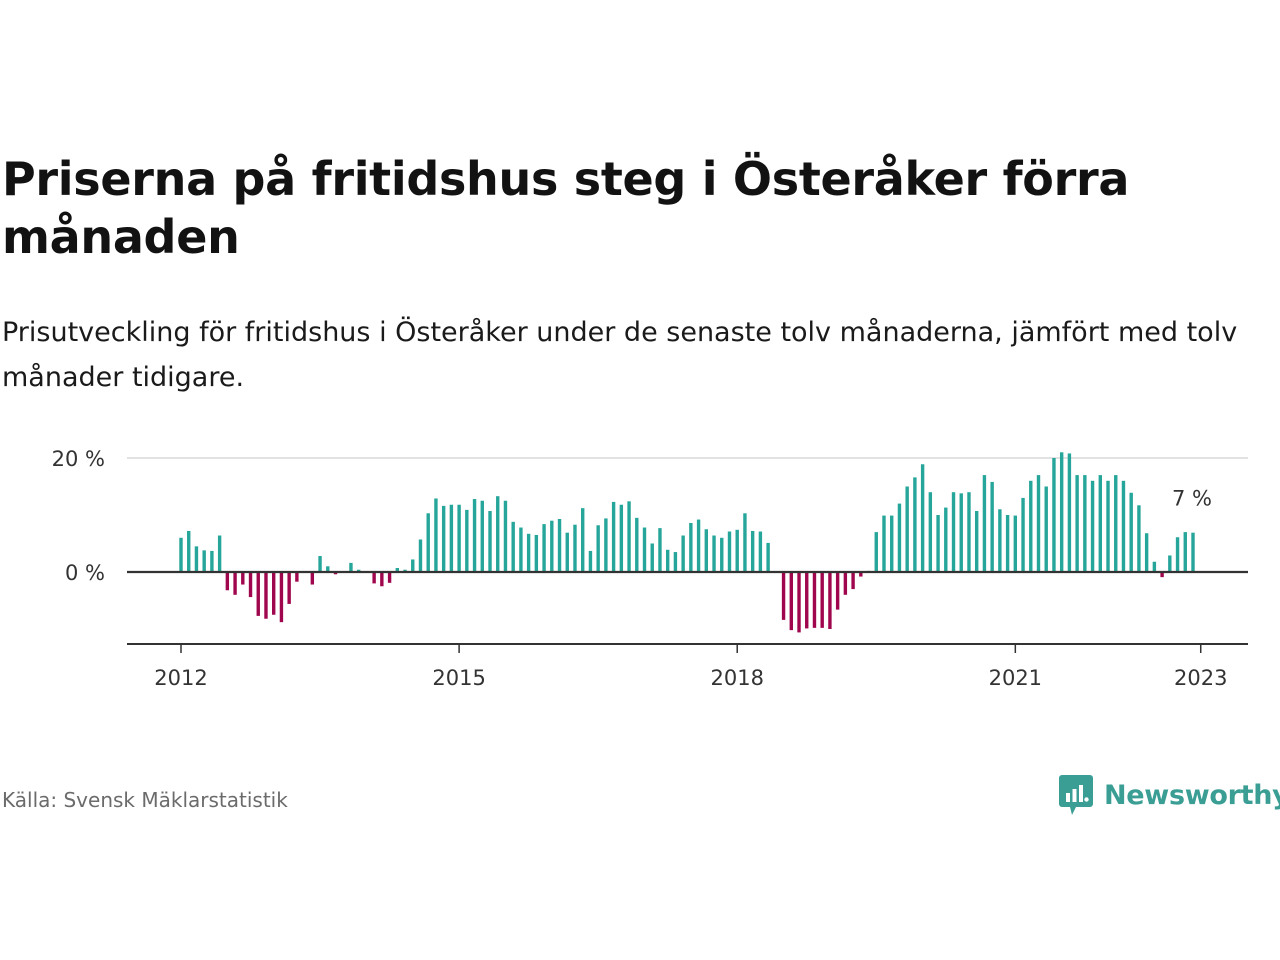  Describe the element at coordinates (1192, 795) in the screenshot. I see `brand-name: Newsworthy` at that location.